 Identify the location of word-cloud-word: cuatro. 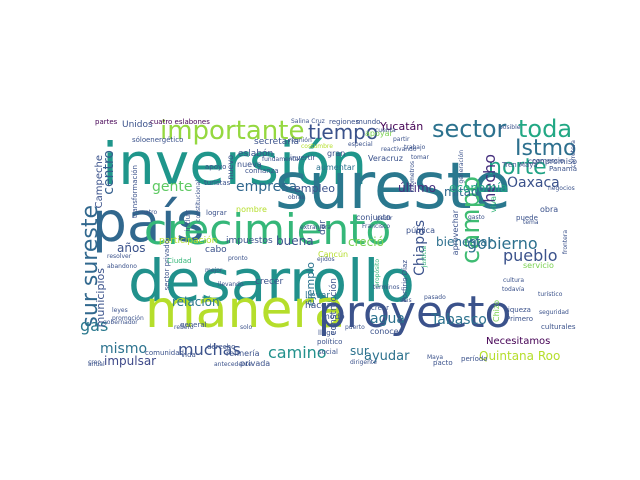
(148, 212).